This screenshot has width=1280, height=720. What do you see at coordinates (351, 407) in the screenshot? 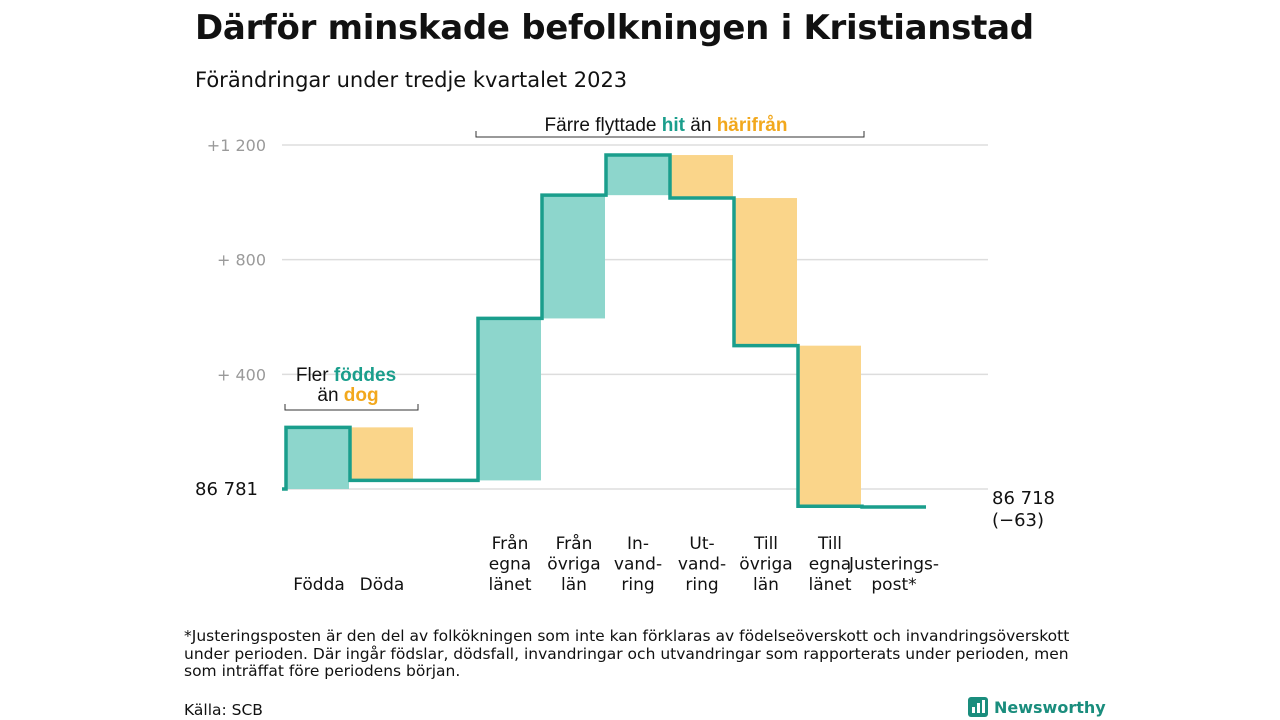
I see `births-bracket` at bounding box center [351, 407].